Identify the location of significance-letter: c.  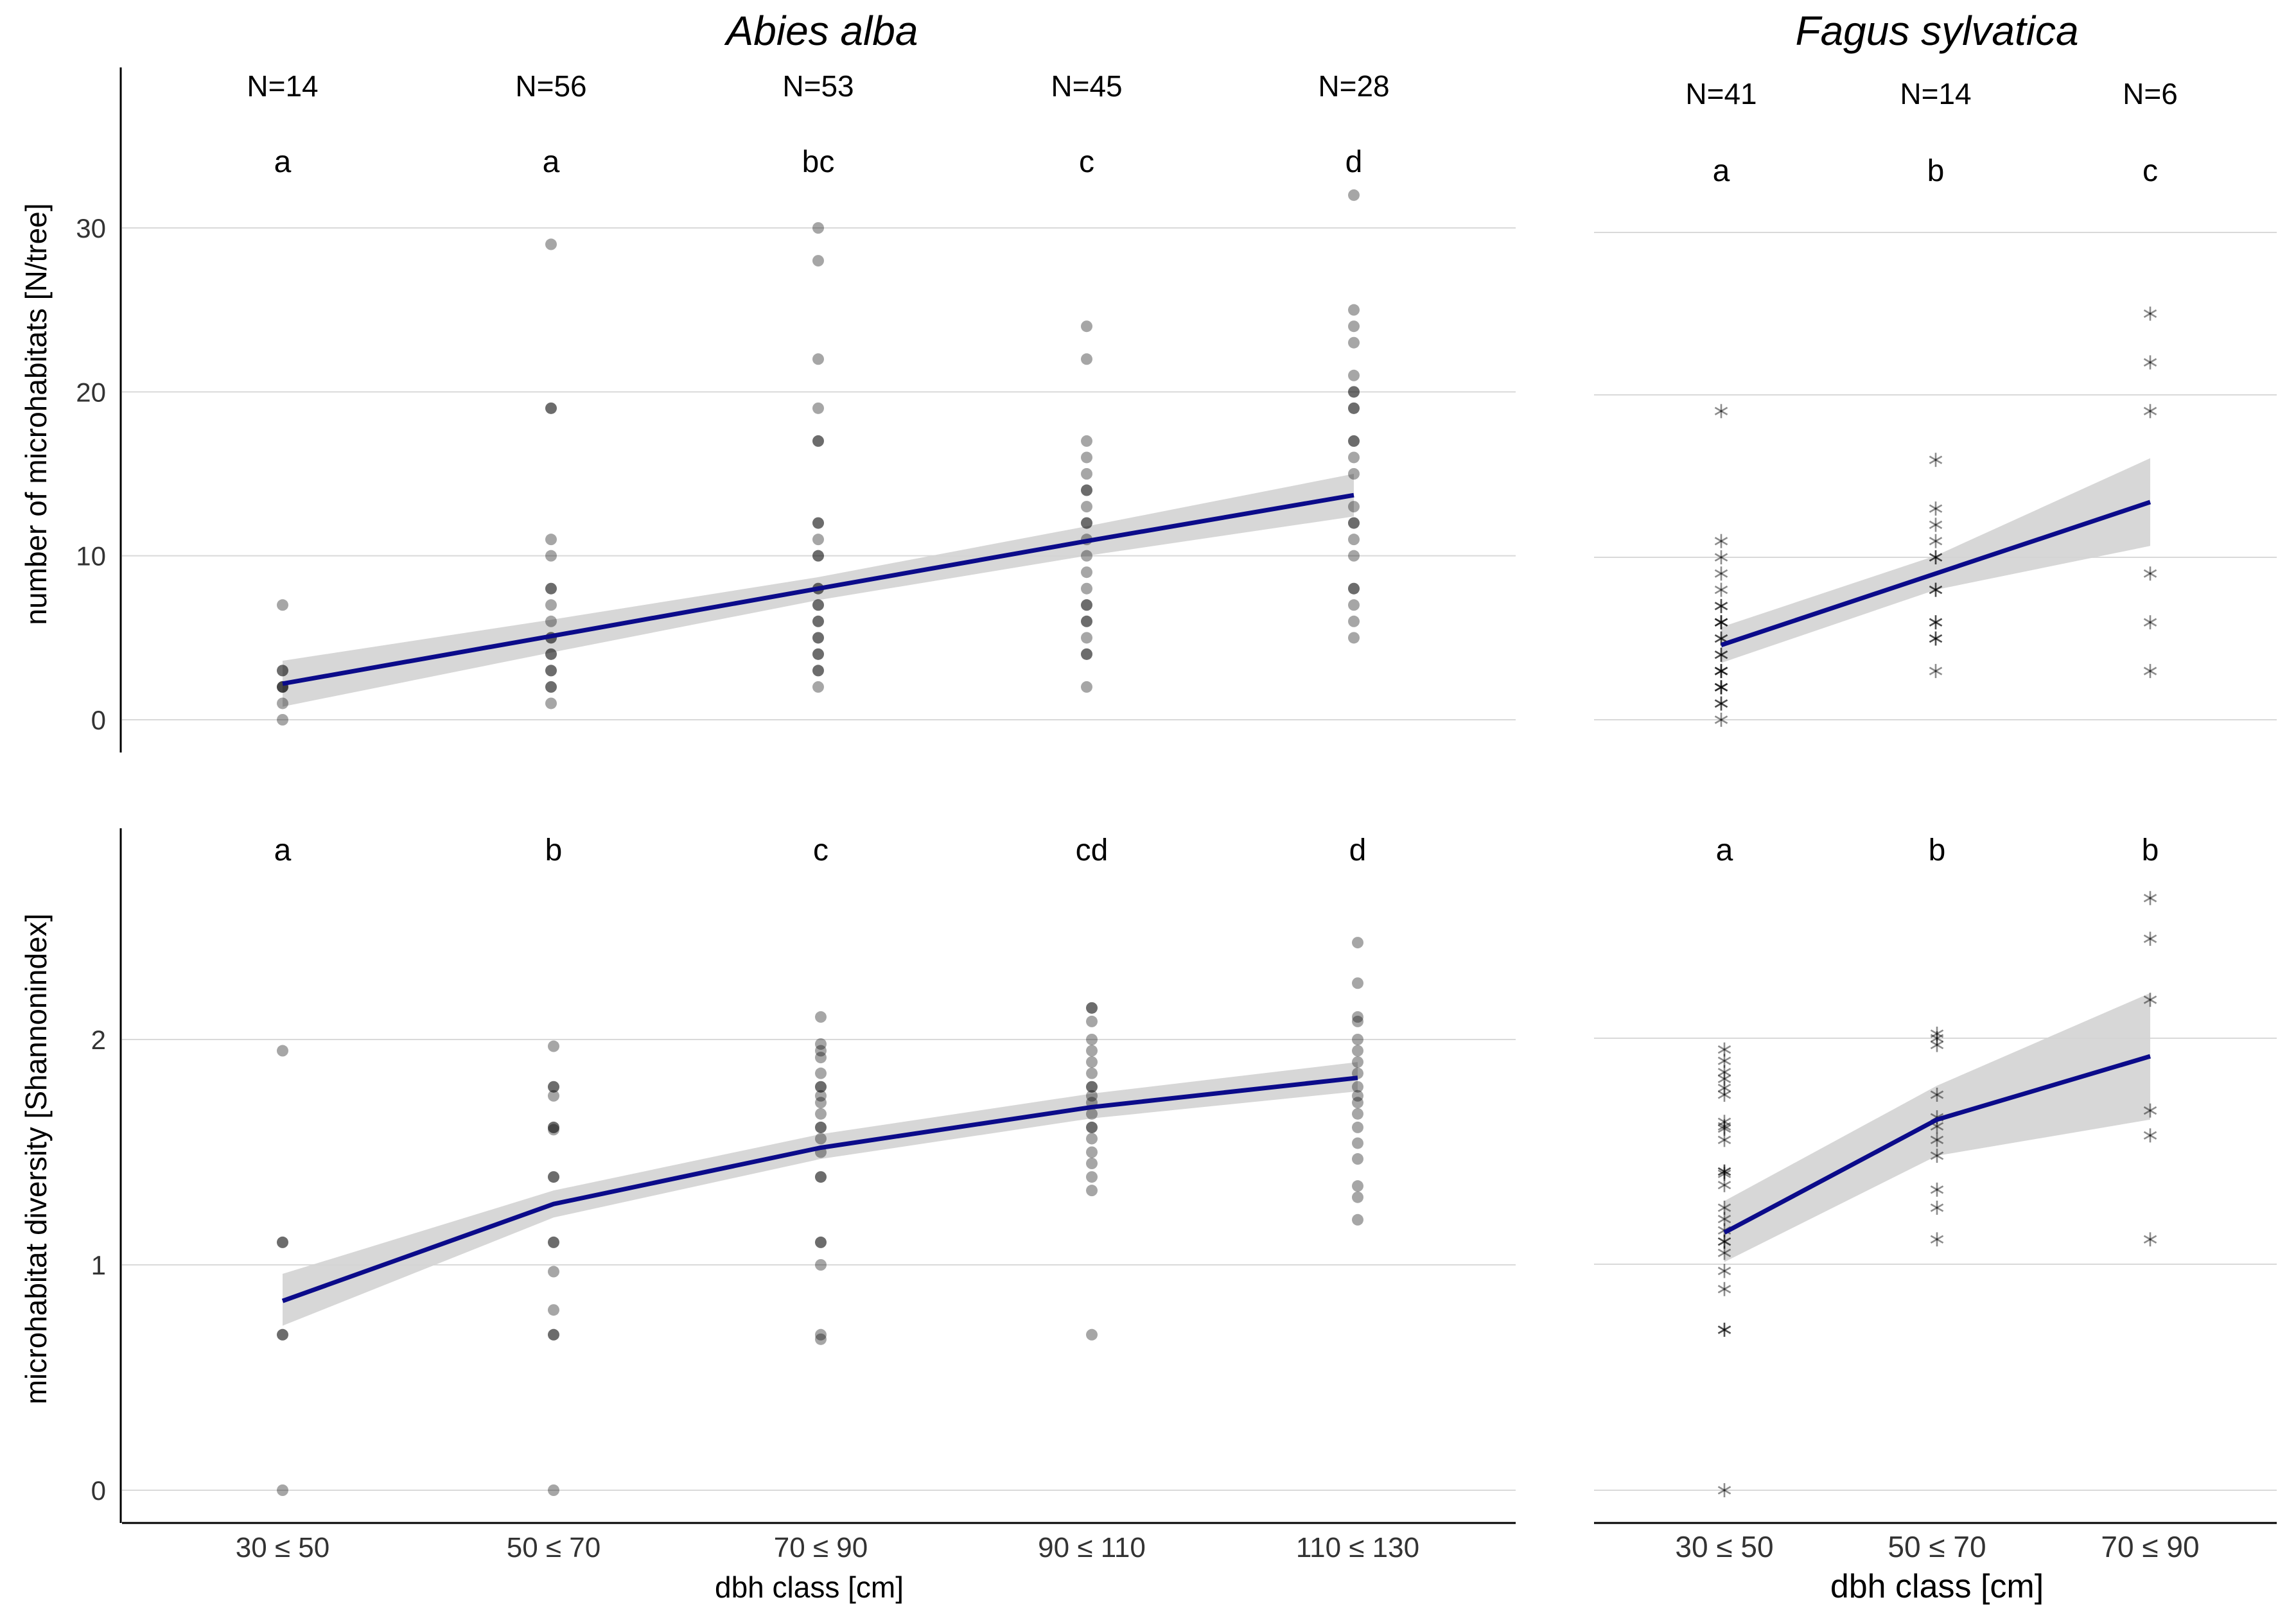
(1086, 162).